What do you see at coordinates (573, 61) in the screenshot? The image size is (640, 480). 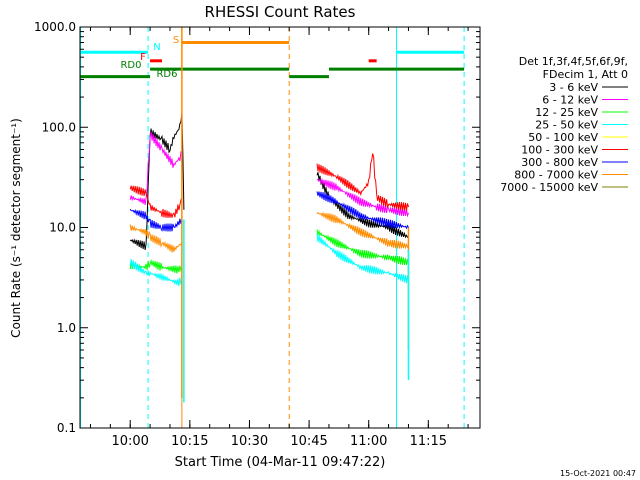 I see `legend-header: Det 1f,3f,4f,5f,6f,9f,` at bounding box center [573, 61].